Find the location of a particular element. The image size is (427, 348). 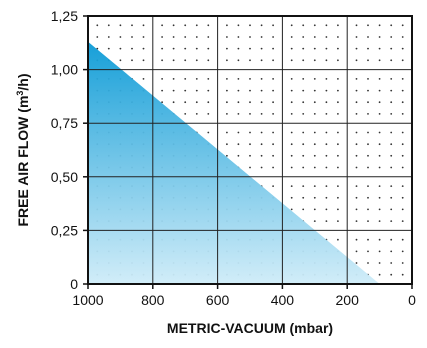

x-tick-label: 200 is located at coordinates (348, 300).